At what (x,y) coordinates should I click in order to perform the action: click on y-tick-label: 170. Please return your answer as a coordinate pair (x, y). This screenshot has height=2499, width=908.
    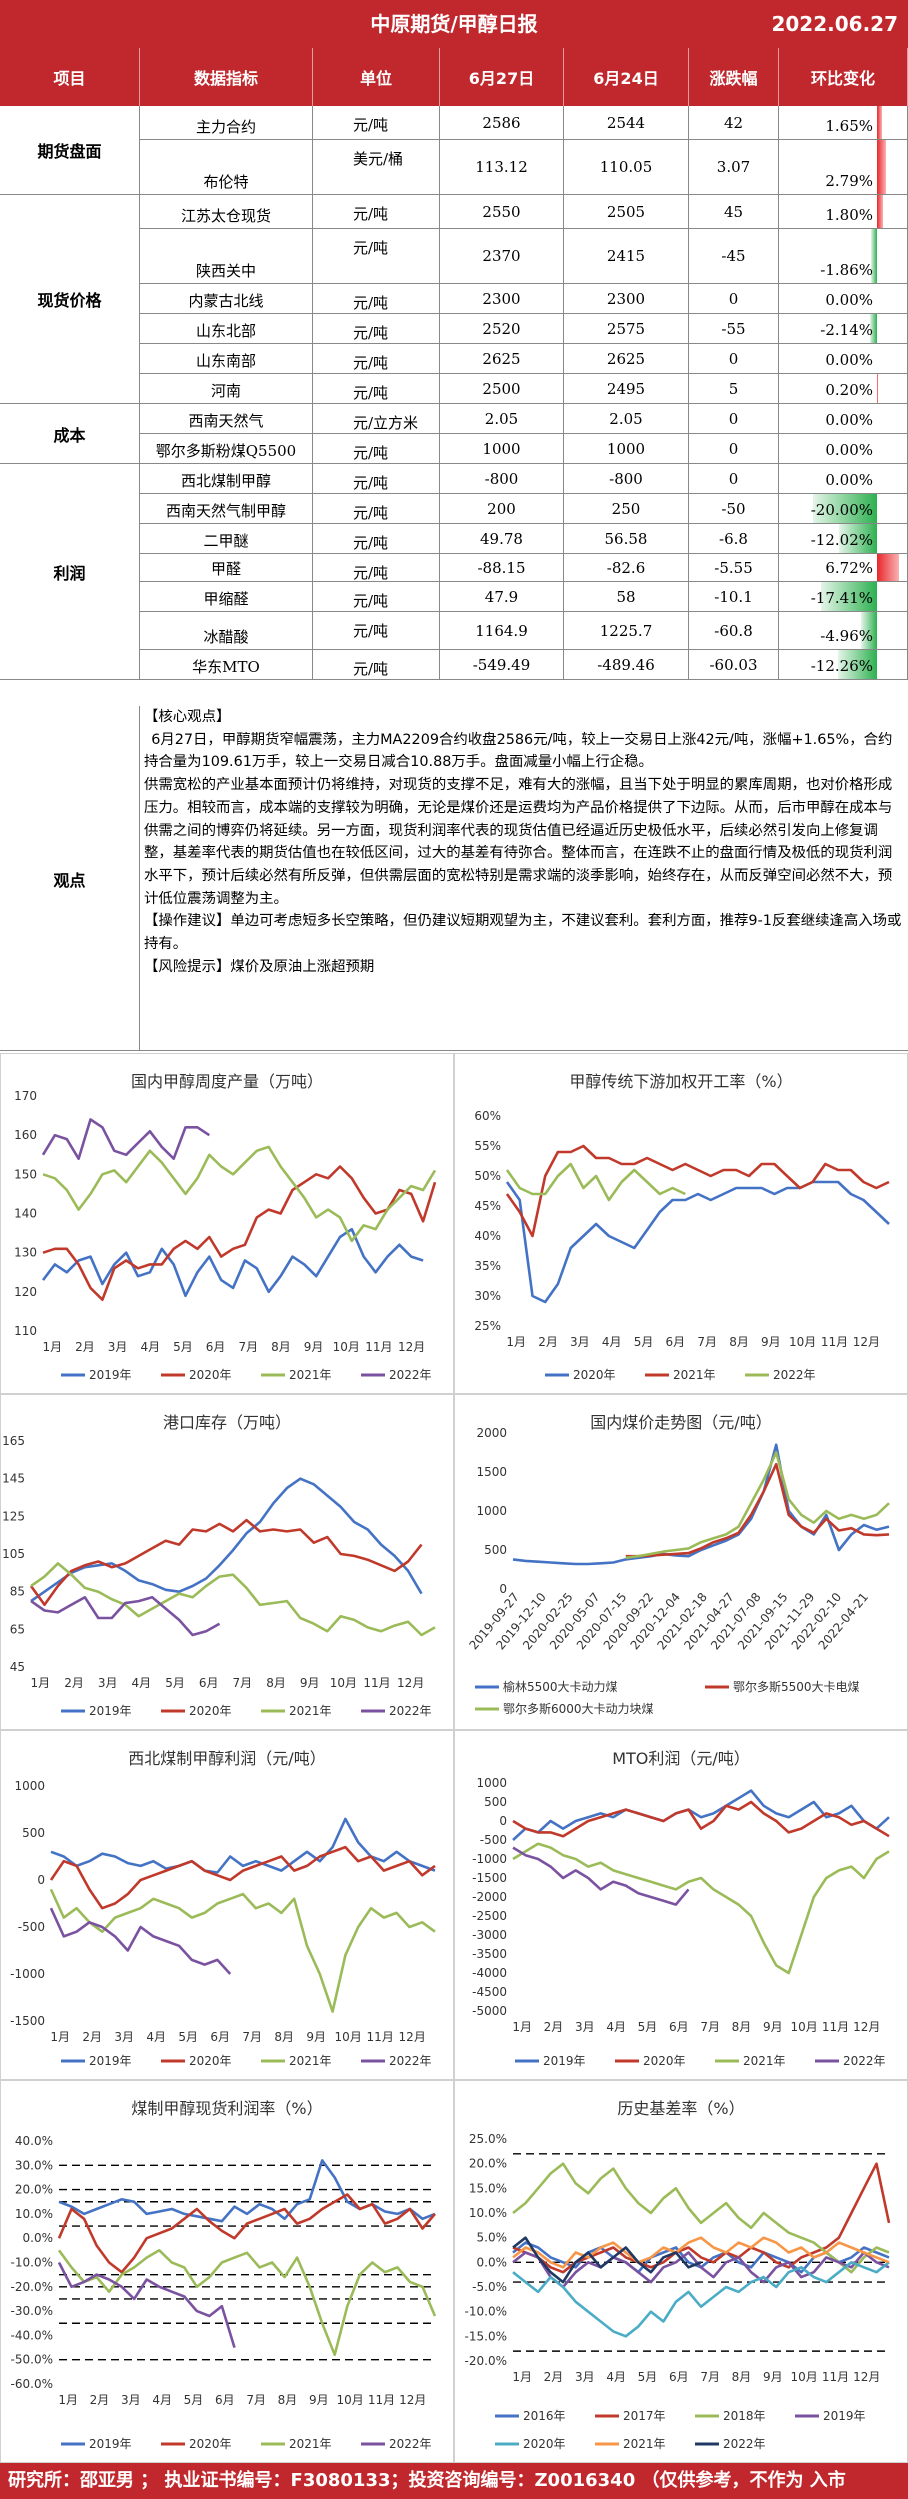
    Looking at the image, I should click on (25, 1096).